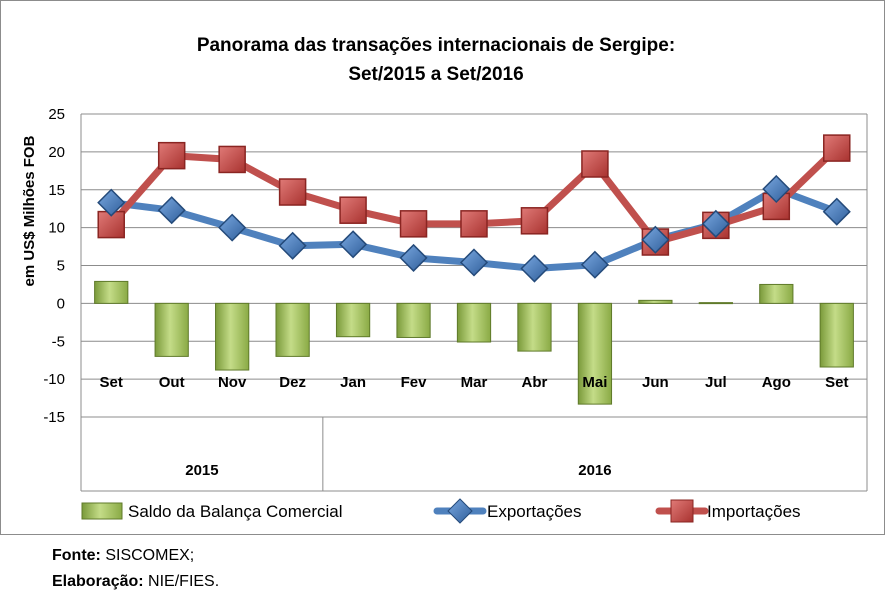 The width and height of the screenshot is (887, 608). Describe the element at coordinates (754, 511) in the screenshot. I see `legend-label-importacoes: Importações` at that location.